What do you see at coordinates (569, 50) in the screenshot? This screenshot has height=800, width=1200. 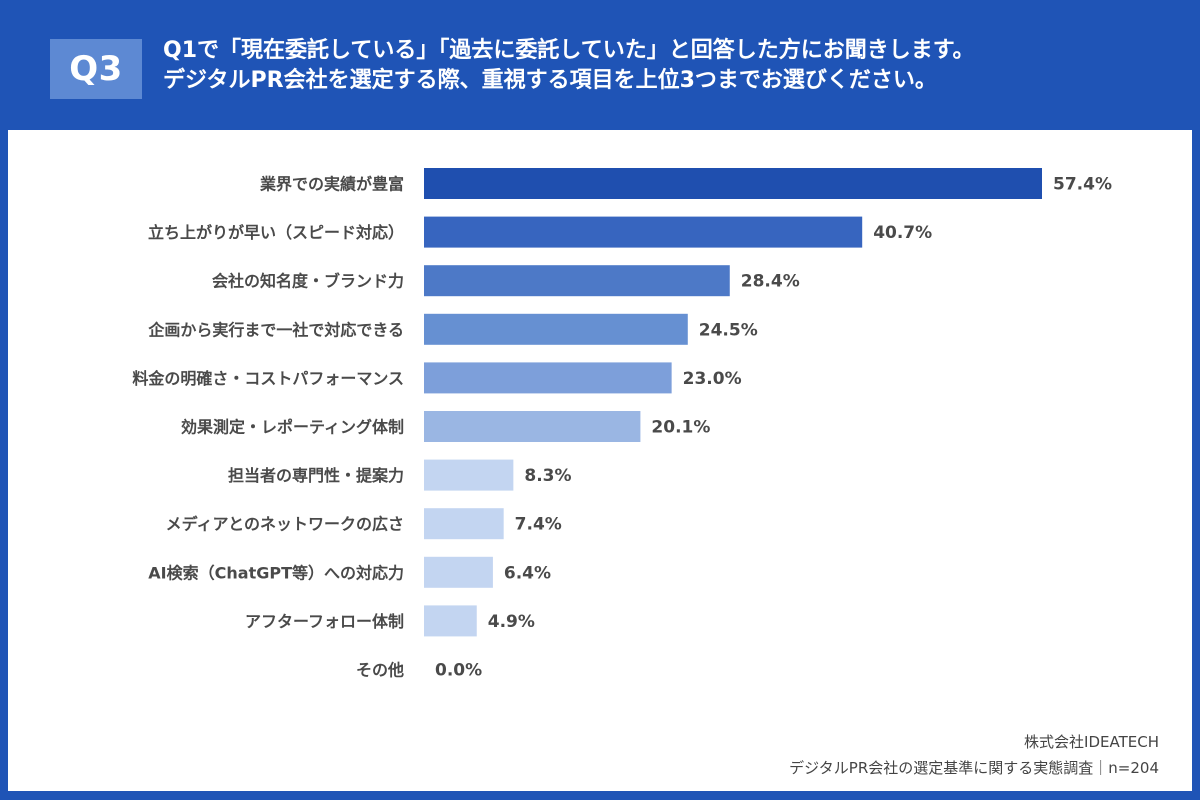 I see `question-line-1: Q1で「現在委託している」「過去に委託していた」と回答した方にお聞きします。` at bounding box center [569, 50].